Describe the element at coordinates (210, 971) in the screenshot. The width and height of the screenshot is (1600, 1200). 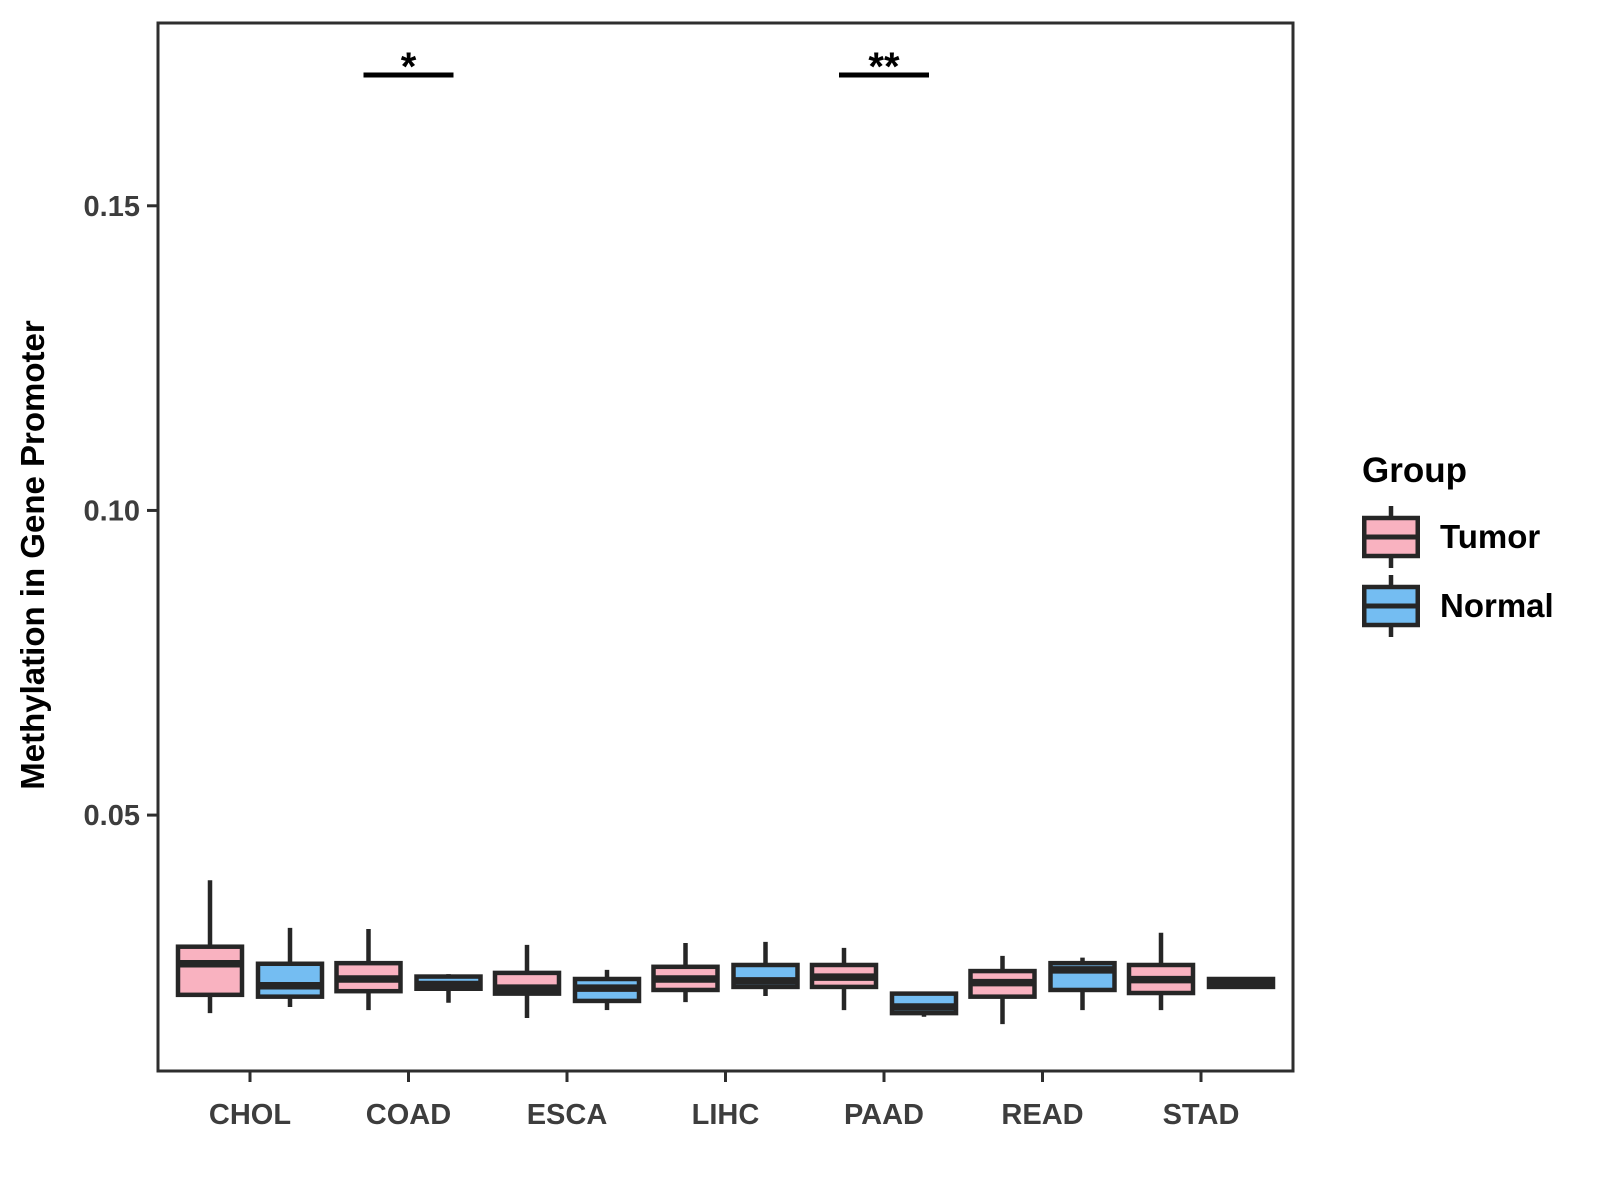
I see `box-tumor-chol` at that location.